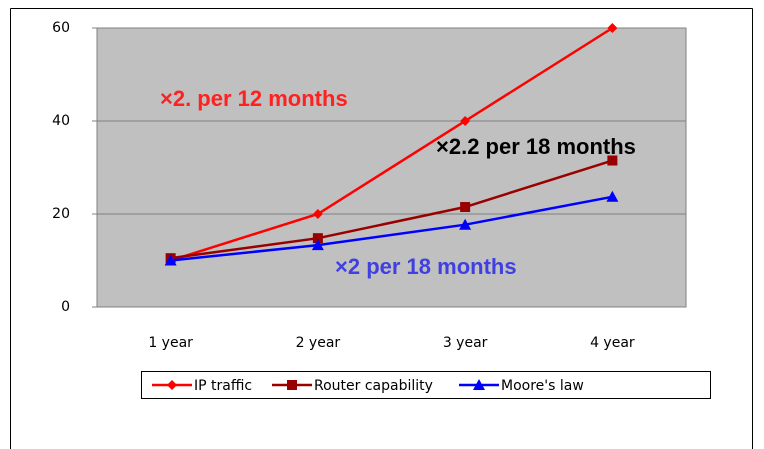 Image resolution: width=764 pixels, height=449 pixels. Describe the element at coordinates (61, 214) in the screenshot. I see `y-tick-label: 20` at that location.